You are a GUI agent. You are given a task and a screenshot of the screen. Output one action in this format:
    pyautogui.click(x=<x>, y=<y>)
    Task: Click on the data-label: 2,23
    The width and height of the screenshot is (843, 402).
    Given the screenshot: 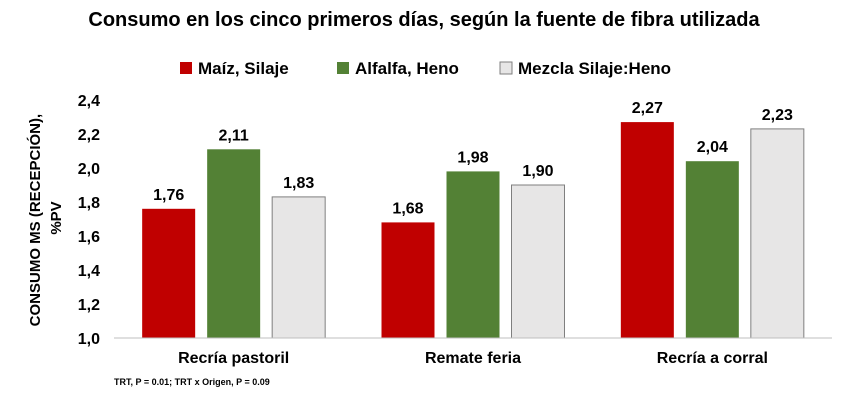 What is the action you would take?
    pyautogui.click(x=777, y=115)
    